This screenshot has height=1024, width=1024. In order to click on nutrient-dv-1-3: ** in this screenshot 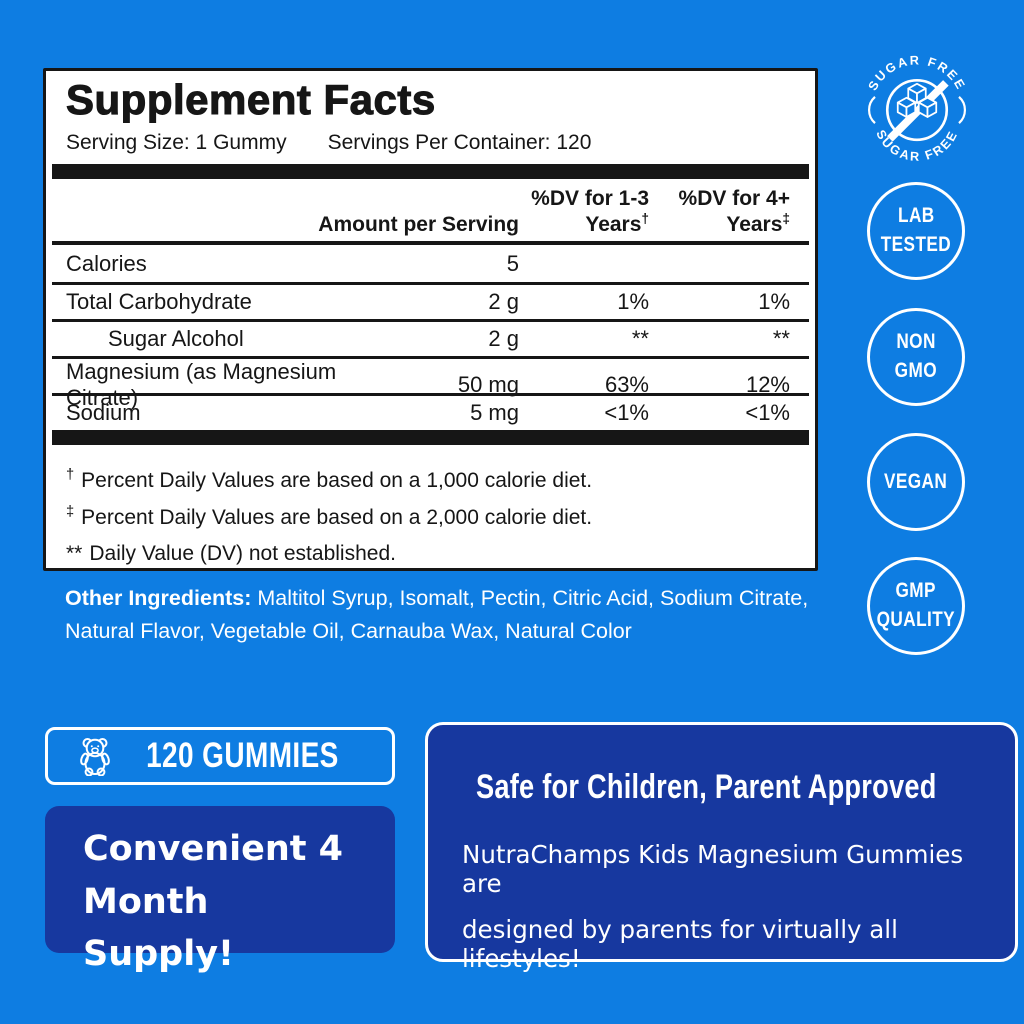, I will do `click(640, 339)`.